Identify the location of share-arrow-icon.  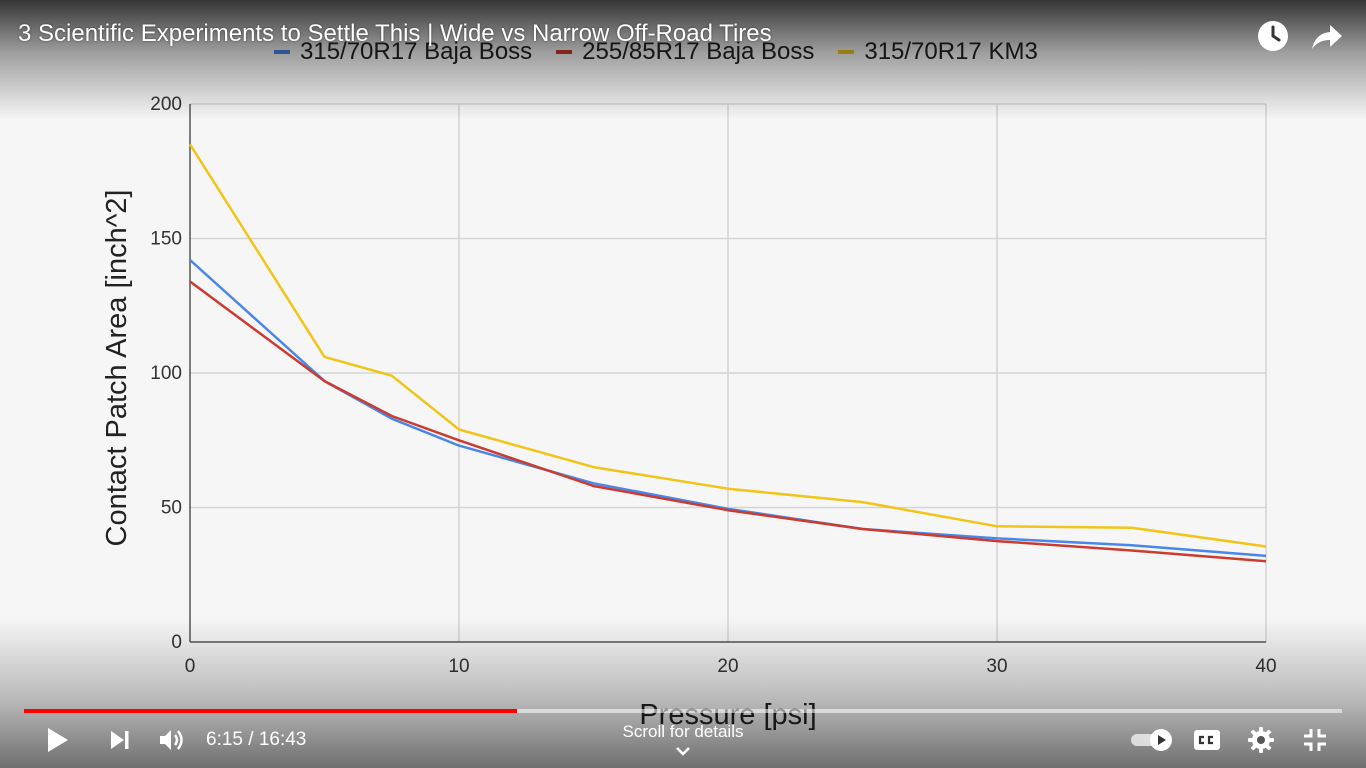
(1327, 37).